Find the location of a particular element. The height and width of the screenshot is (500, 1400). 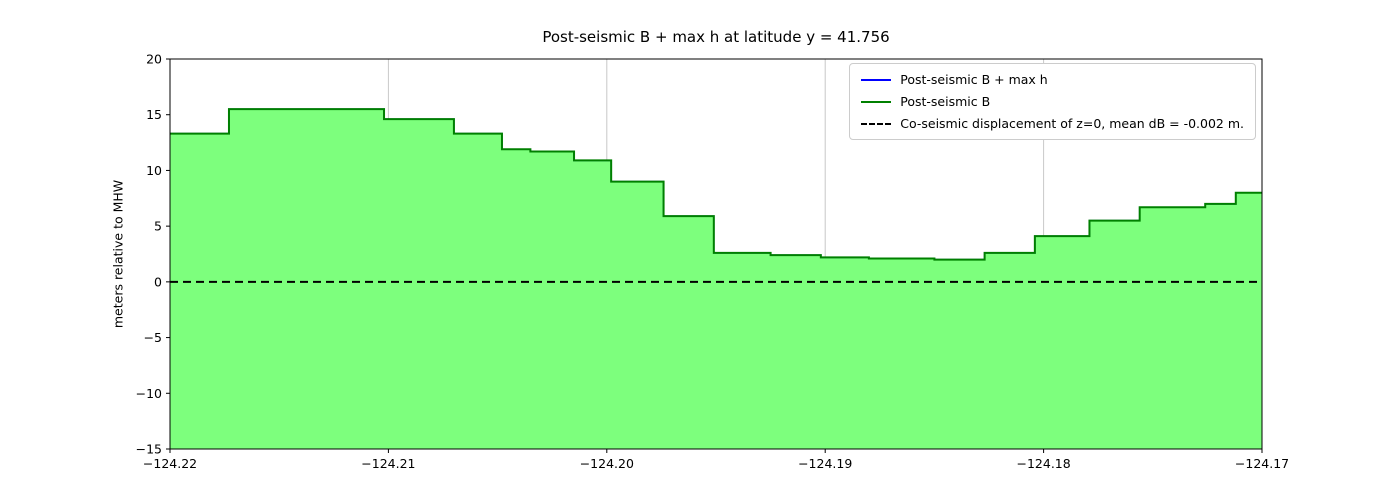

x-tick-label: −124.17 is located at coordinates (1262, 463).